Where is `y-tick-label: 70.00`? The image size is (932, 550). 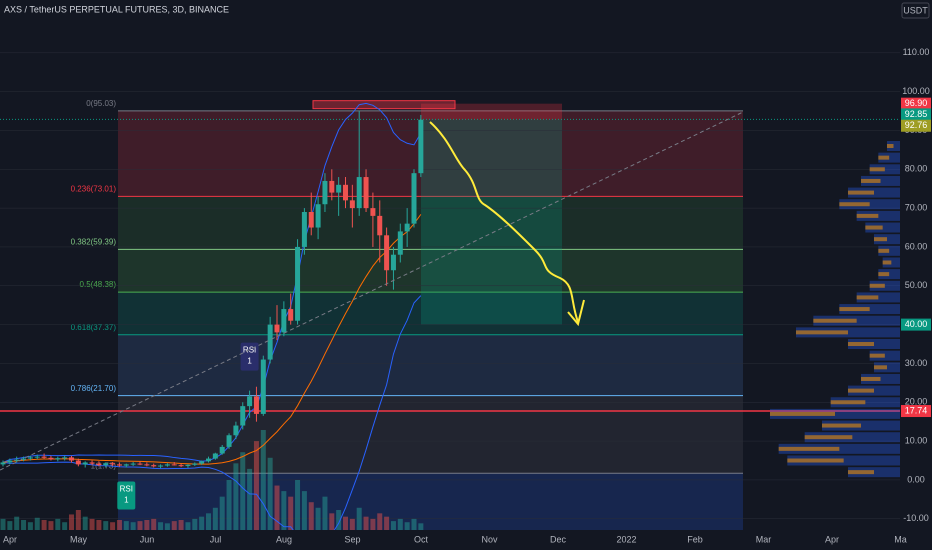 y-tick-label: 70.00 is located at coordinates (916, 207).